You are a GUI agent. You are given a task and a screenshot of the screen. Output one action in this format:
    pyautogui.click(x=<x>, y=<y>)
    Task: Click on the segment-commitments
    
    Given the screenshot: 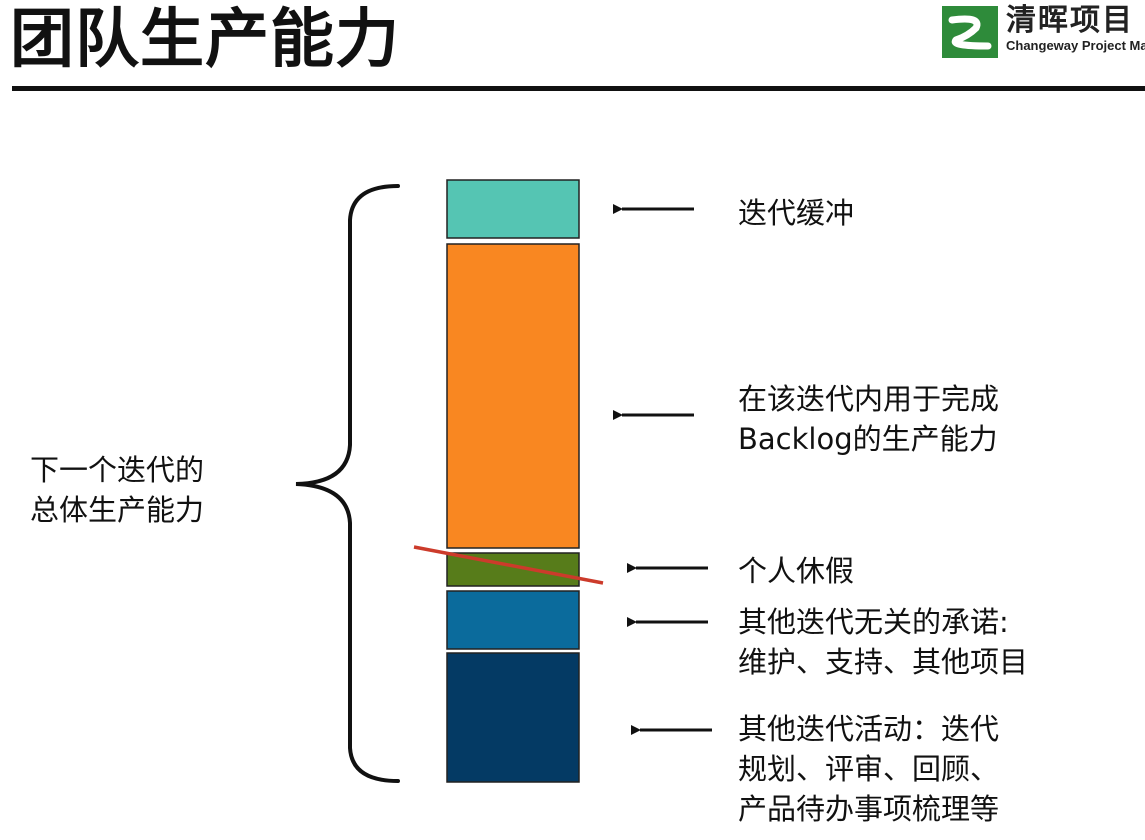 What is the action you would take?
    pyautogui.click(x=513, y=620)
    